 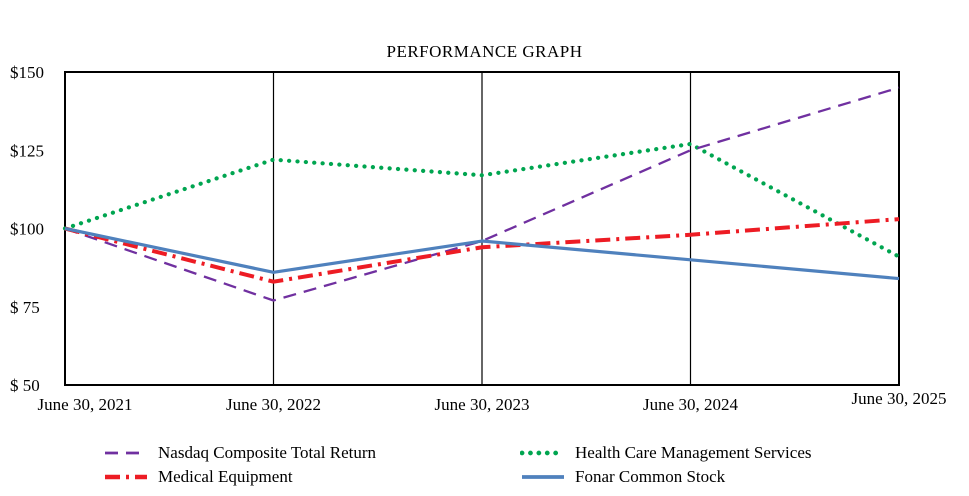 I want to click on legend-label-medical-equipment: Medical Equipment, so click(x=225, y=476).